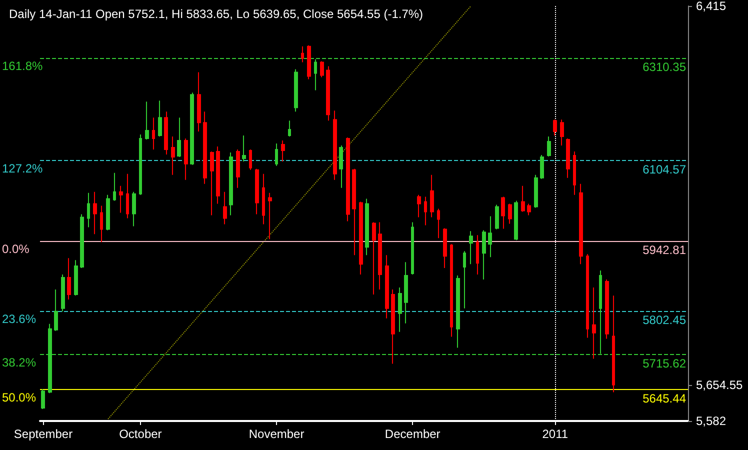 Image resolution: width=748 pixels, height=450 pixels. I want to click on x-tick-label: December, so click(412, 434).